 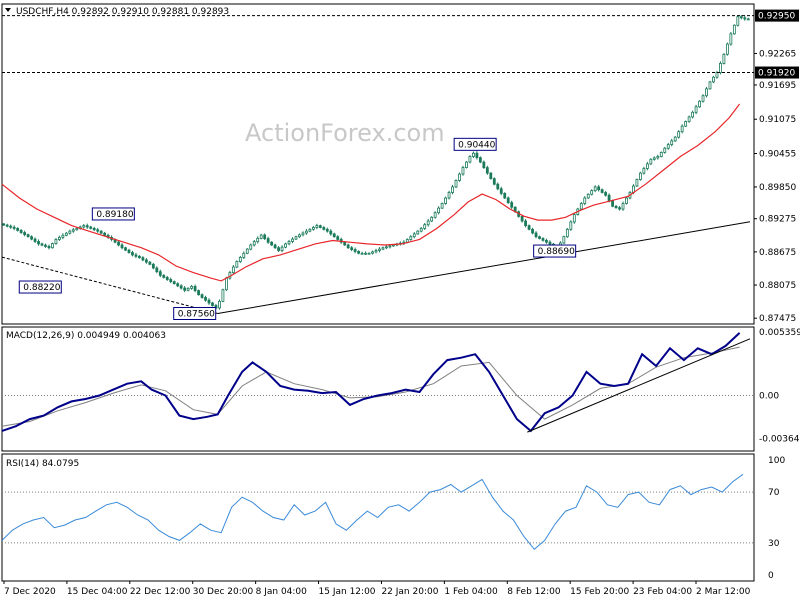 I want to click on time-axis-label: 15 Dec 04:00, so click(x=97, y=592).